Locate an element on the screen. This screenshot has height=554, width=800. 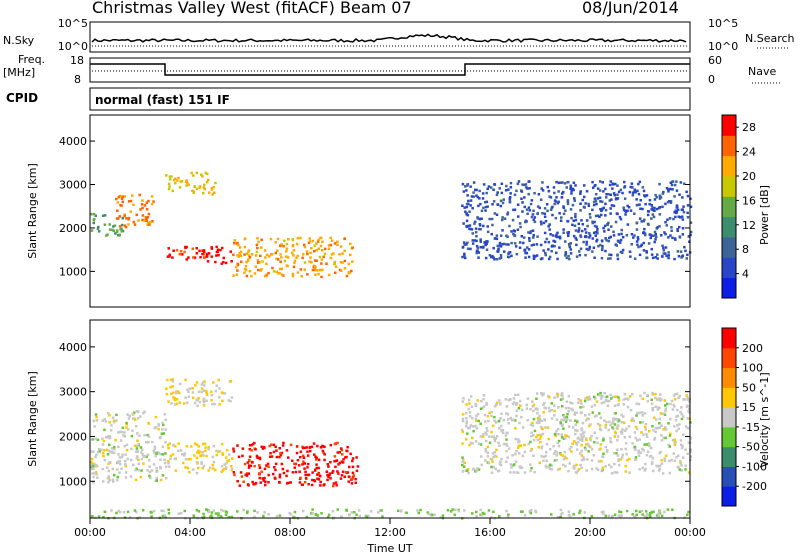
y-tick-label: 1000 is located at coordinates (73, 271).